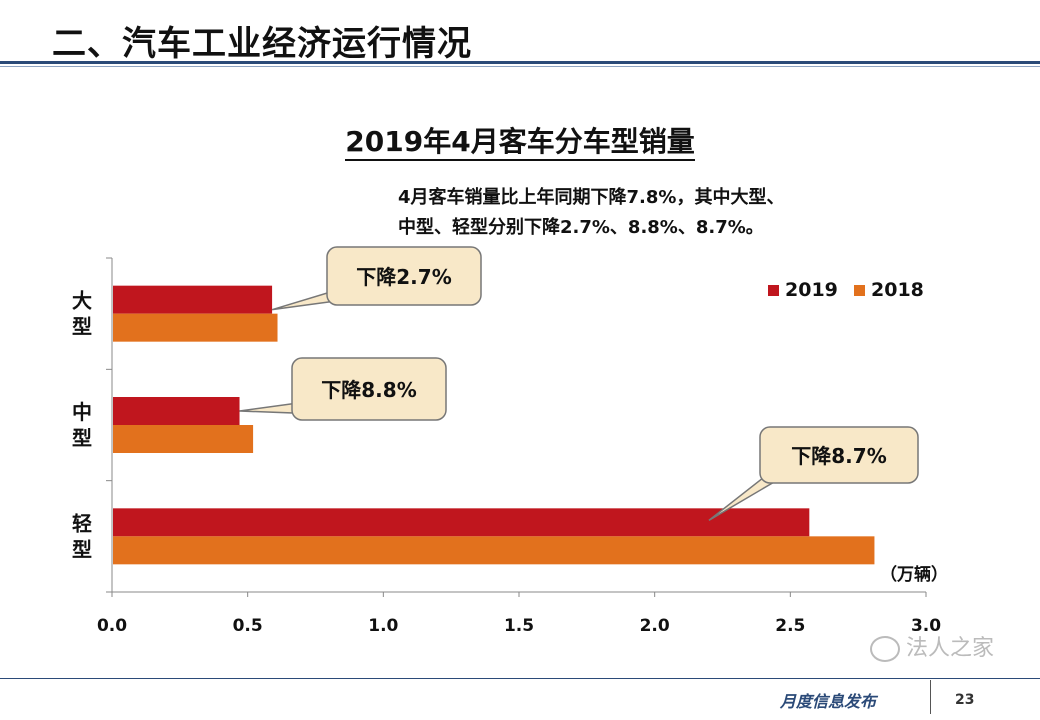 The image size is (1040, 720). What do you see at coordinates (773, 290) in the screenshot?
I see `legend-swatch-2019` at bounding box center [773, 290].